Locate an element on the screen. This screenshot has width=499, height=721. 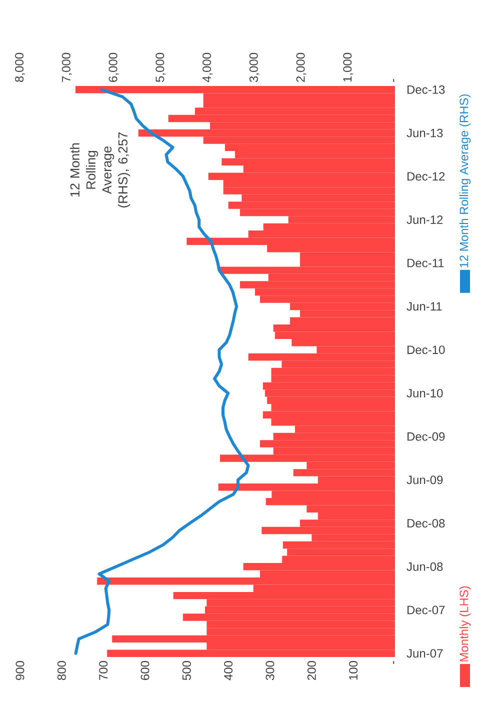
y-tick-label: Dec-07 is located at coordinates (426, 610).